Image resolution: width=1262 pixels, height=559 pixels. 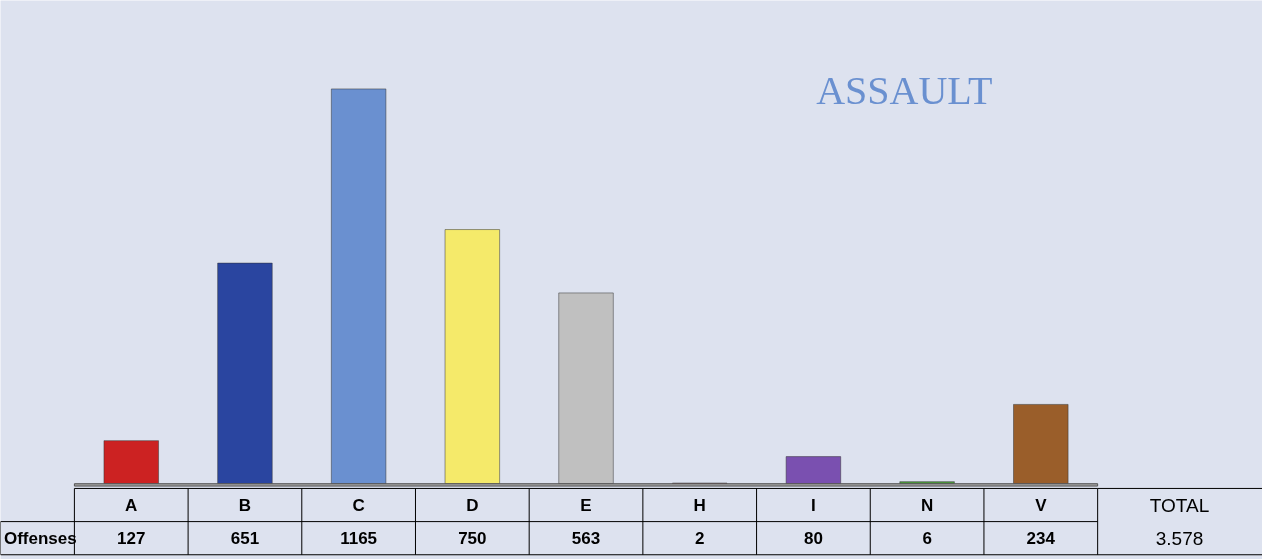 I want to click on x-tick-label: E, so click(x=586, y=505).